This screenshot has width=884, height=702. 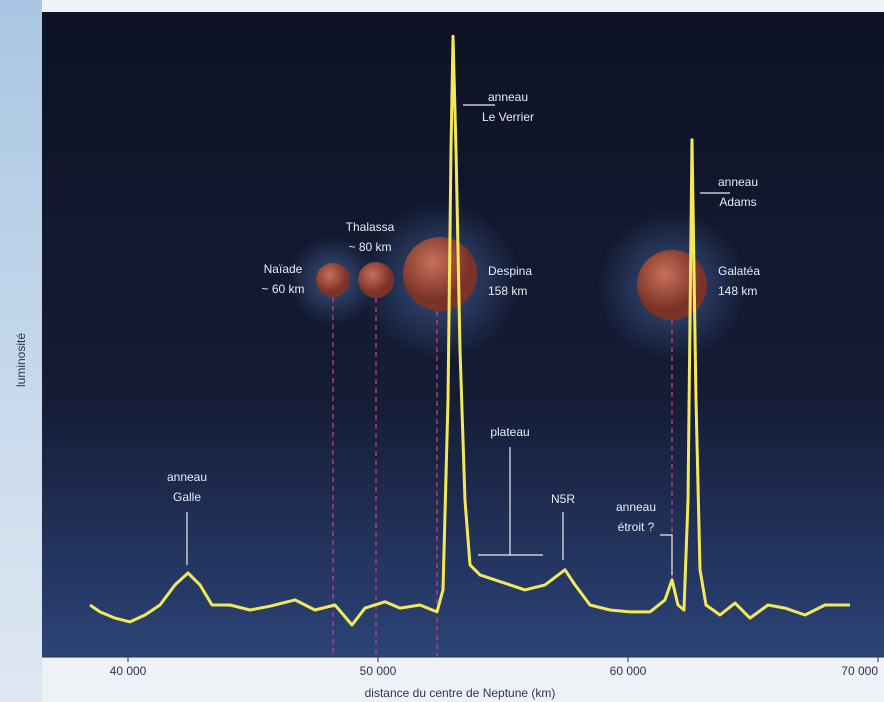 What do you see at coordinates (508, 117) in the screenshot?
I see `annotation: Le Verrier` at bounding box center [508, 117].